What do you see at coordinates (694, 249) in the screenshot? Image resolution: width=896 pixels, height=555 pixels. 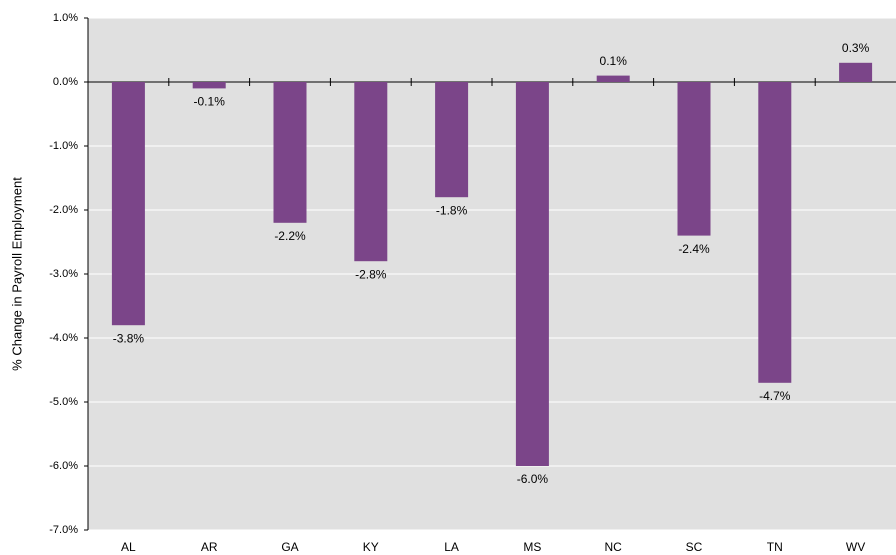 I see `value-label: -2.4%` at bounding box center [694, 249].